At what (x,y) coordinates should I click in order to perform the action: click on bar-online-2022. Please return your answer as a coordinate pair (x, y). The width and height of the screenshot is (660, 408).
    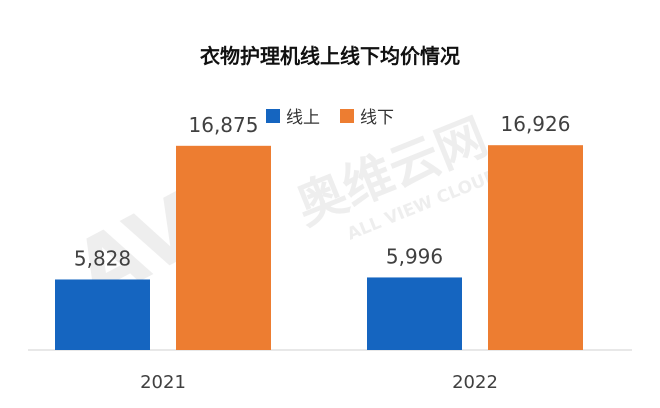
    Looking at the image, I should click on (414, 313).